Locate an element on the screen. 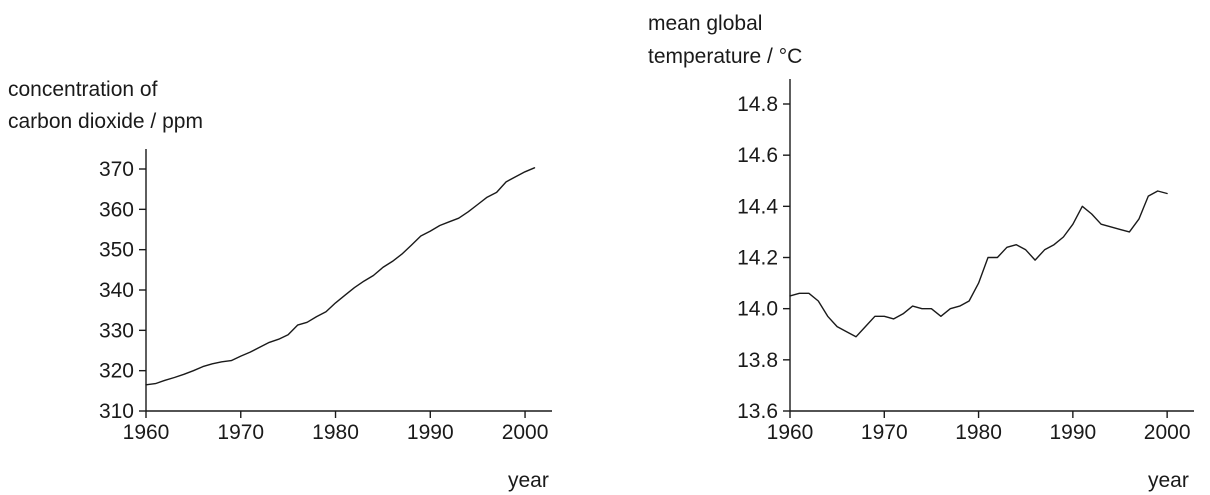 Image resolution: width=1210 pixels, height=495 pixels. temp-ylabel-line-2: temperature / °C is located at coordinates (725, 56).